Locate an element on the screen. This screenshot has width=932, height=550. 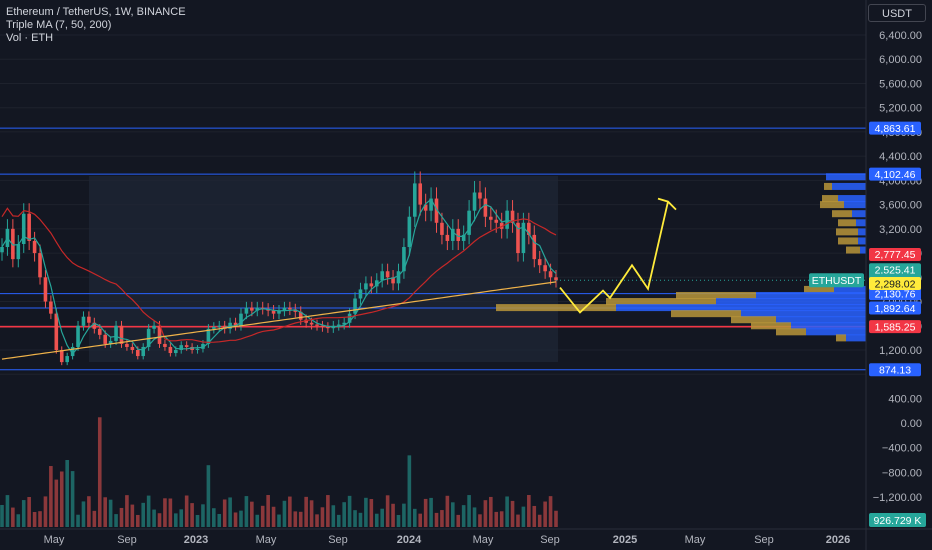
volume-tick-label: −800.00 is located at coordinates (902, 473).